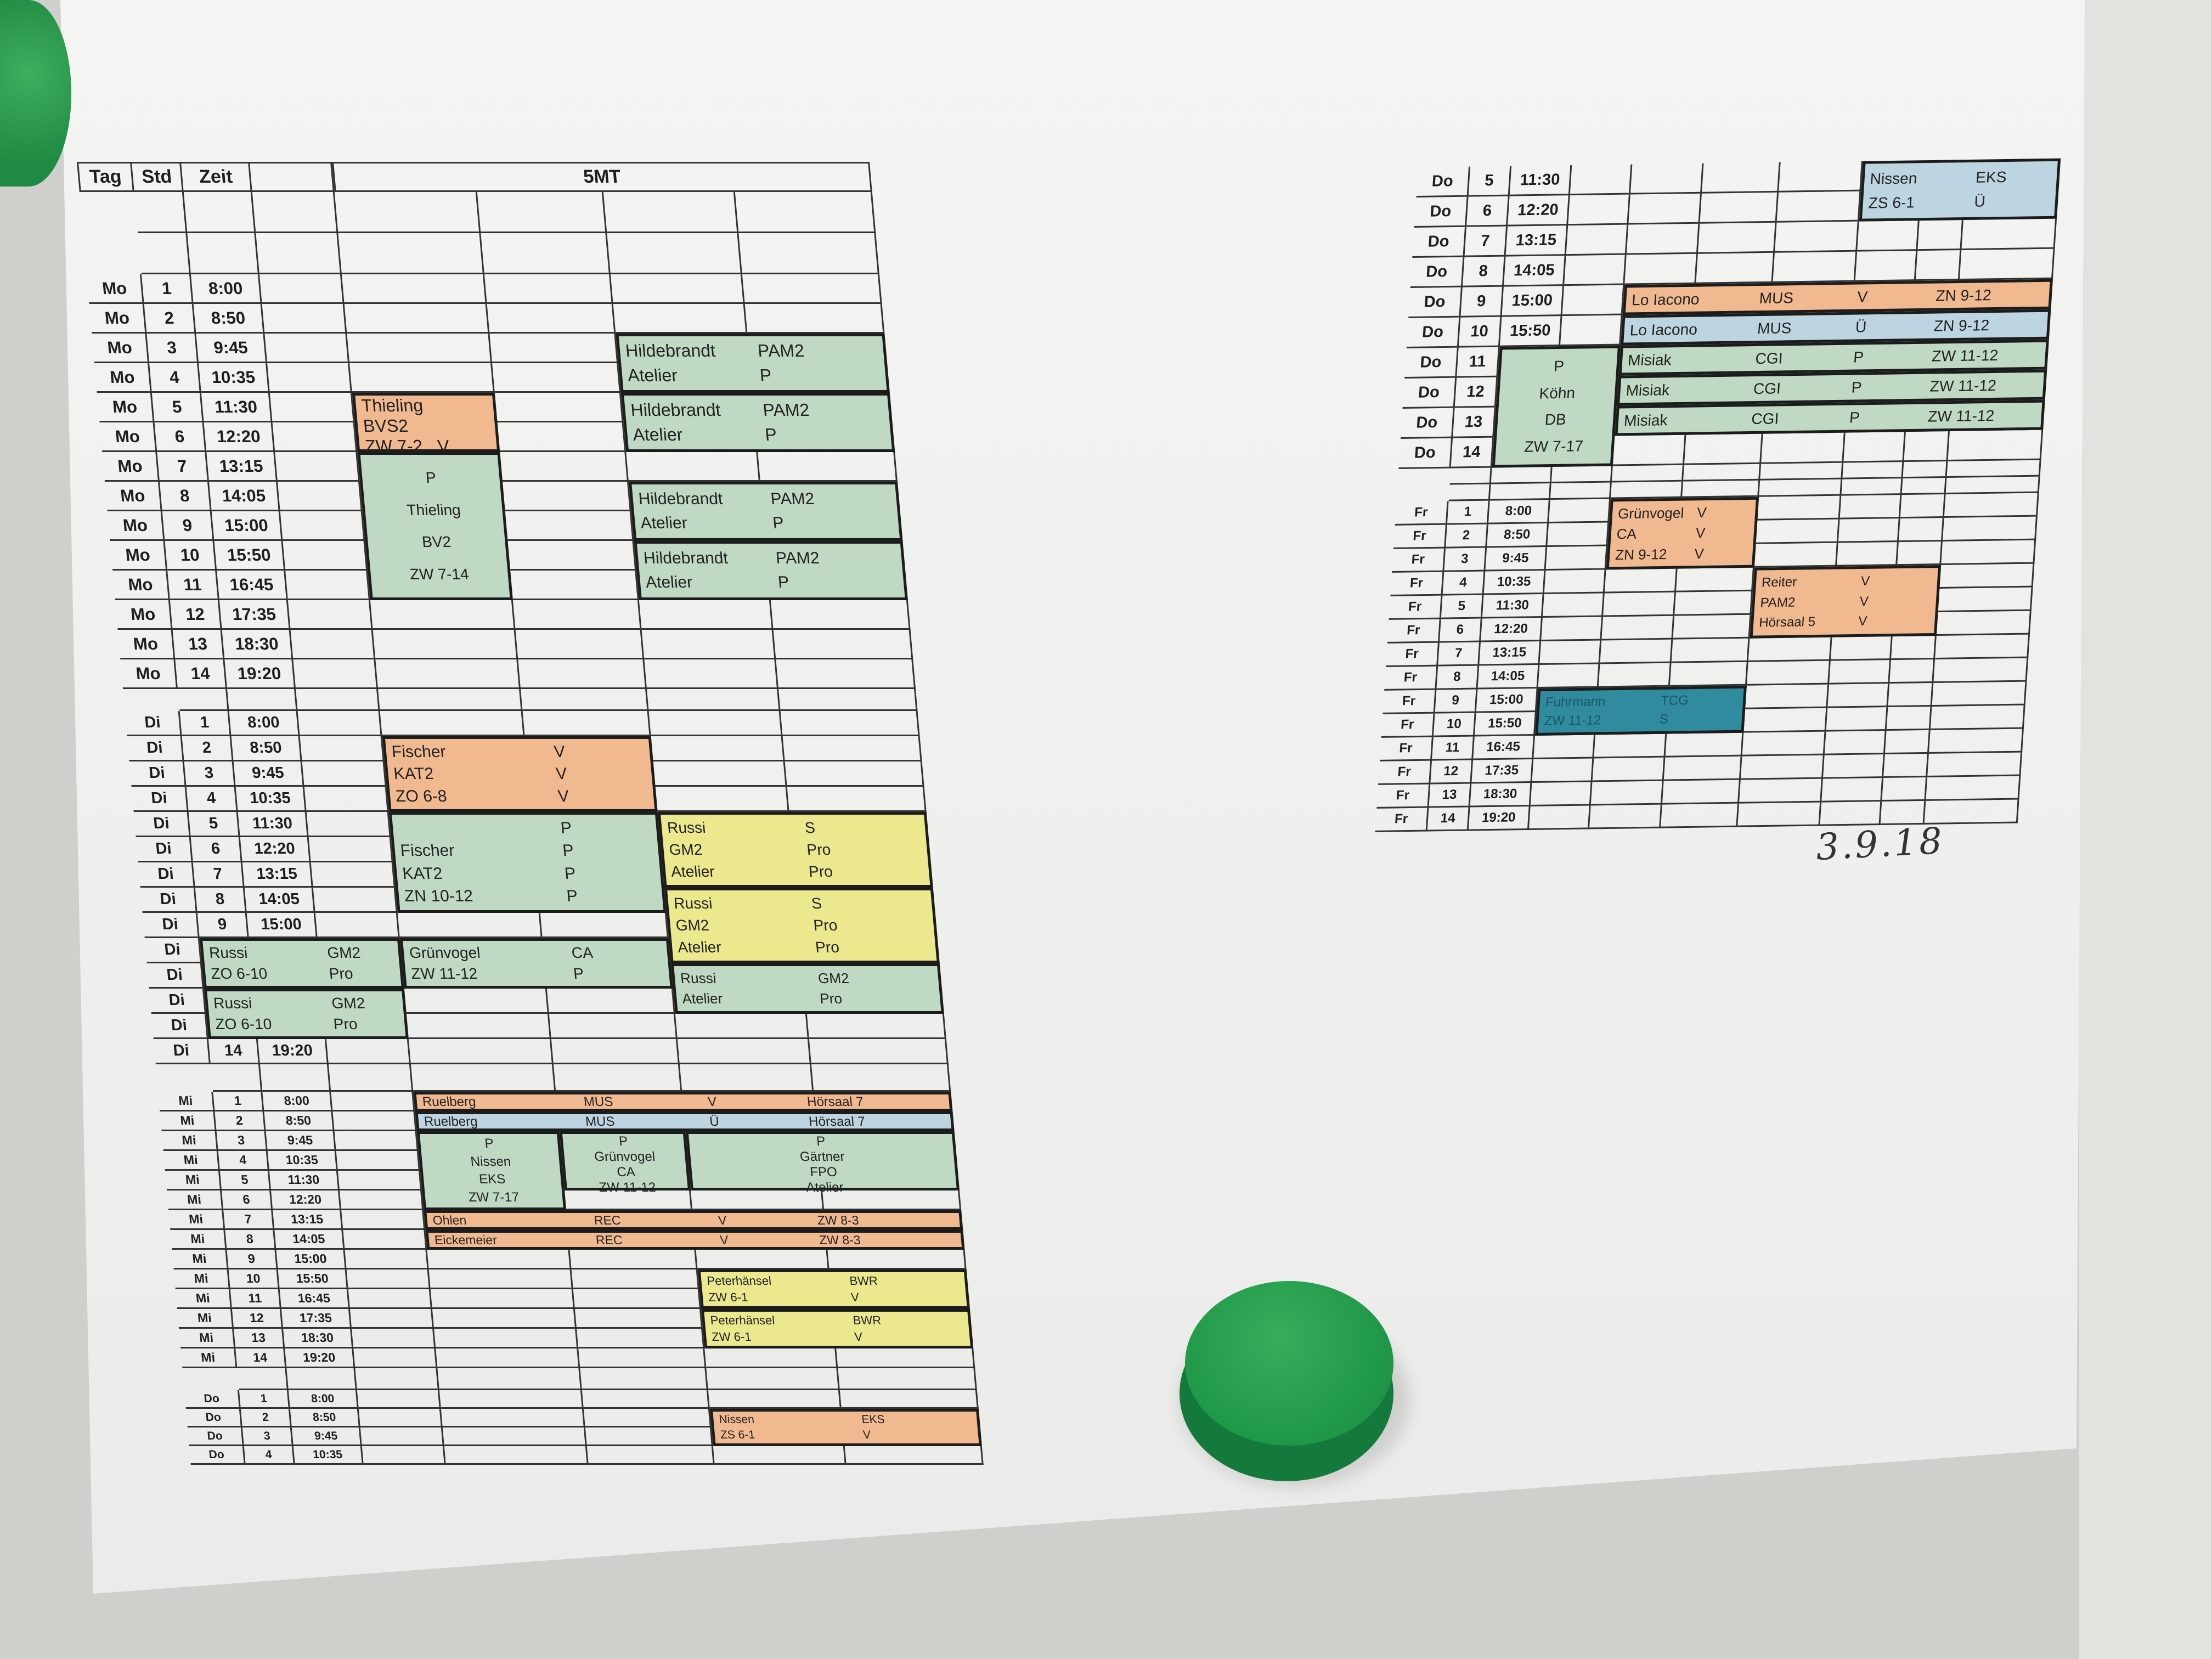 Image resolution: width=2212 pixels, height=1659 pixels. I want to click on class-block-practical: P Fischer P KAT2 P ZN 10-12 P, so click(527, 862).